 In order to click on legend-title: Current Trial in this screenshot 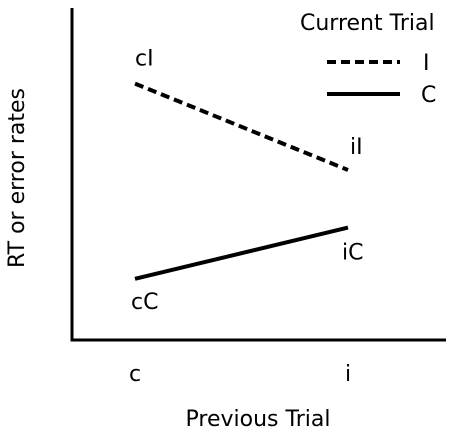, I will do `click(367, 23)`.